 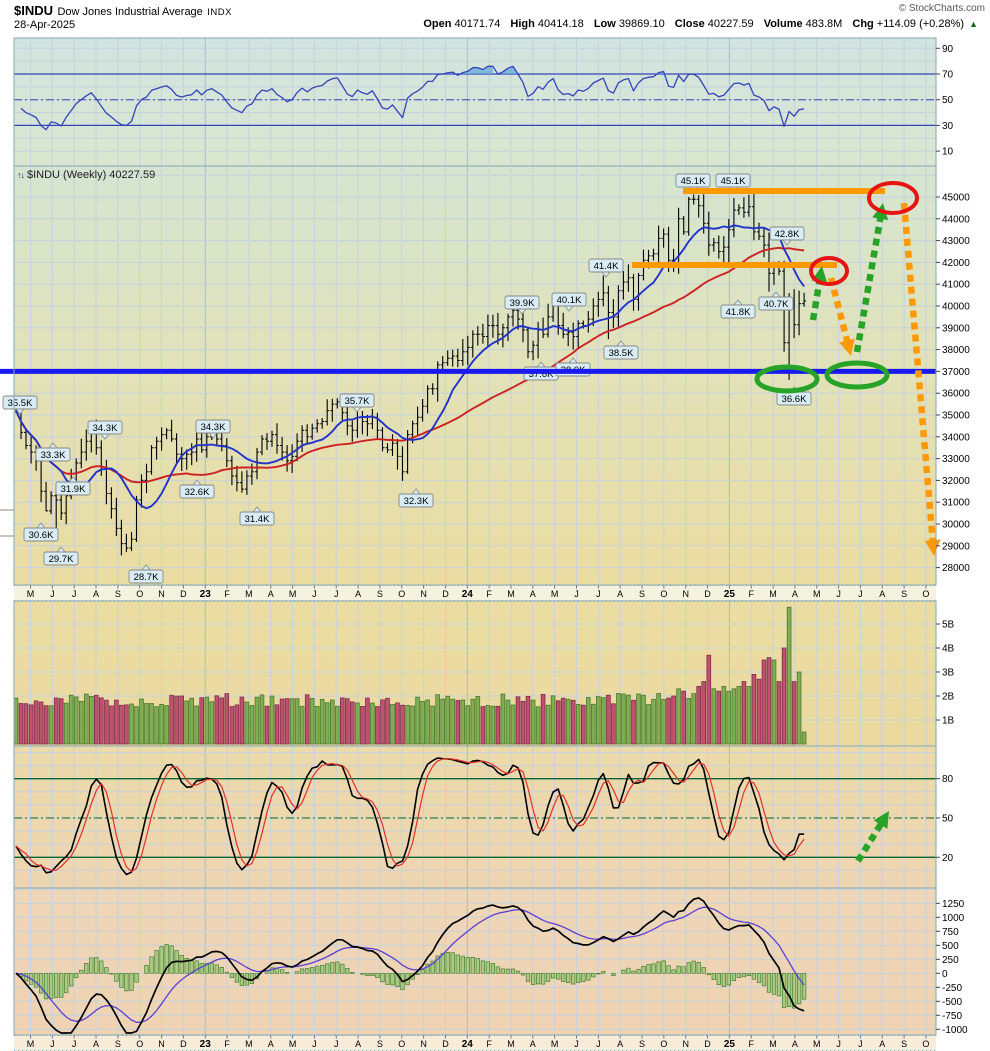 I want to click on price-label-text: 31.9K, so click(x=73, y=489).